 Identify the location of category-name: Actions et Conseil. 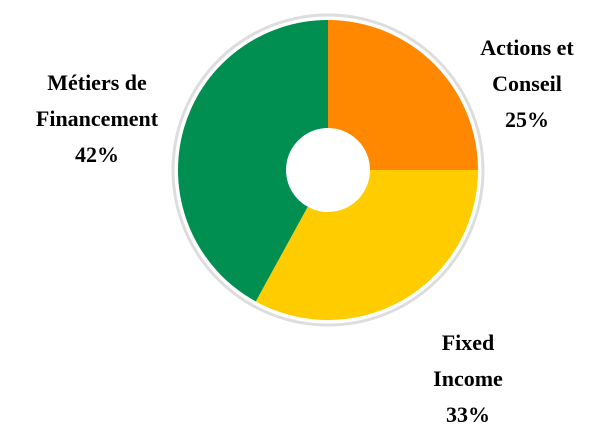
(527, 65).